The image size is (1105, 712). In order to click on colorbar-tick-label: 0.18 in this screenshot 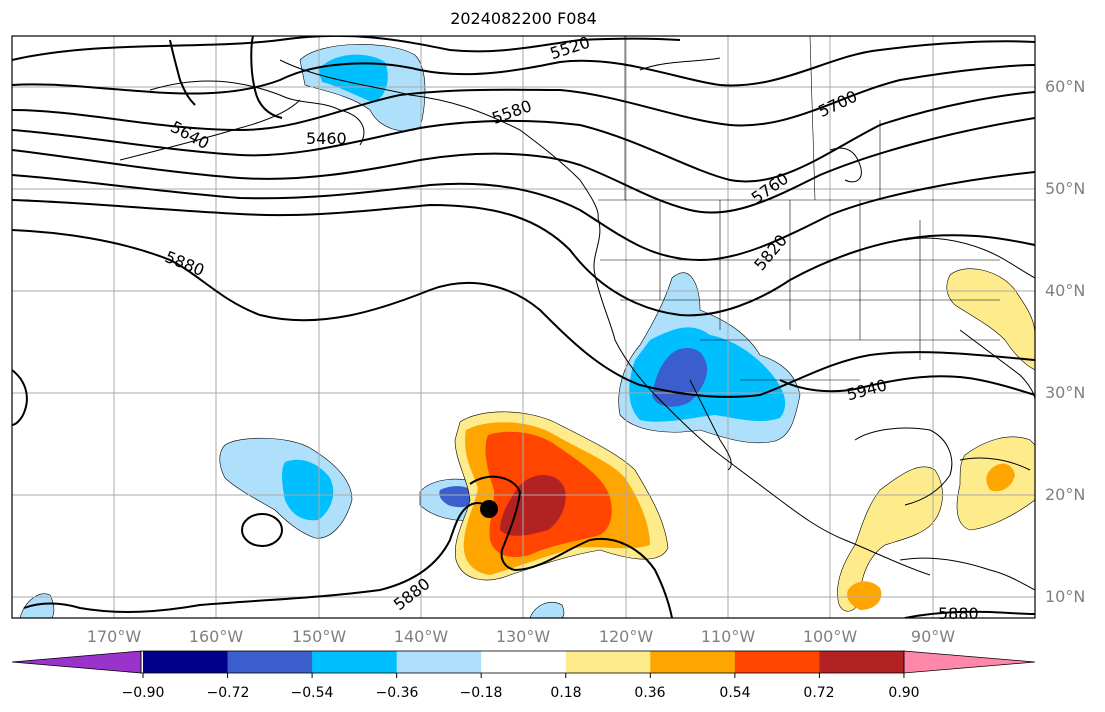, I will do `click(566, 693)`.